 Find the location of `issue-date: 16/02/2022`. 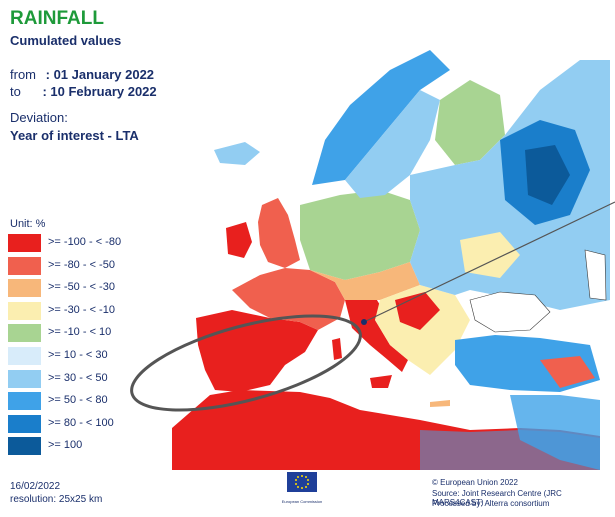

issue-date: 16/02/2022 is located at coordinates (35, 486).